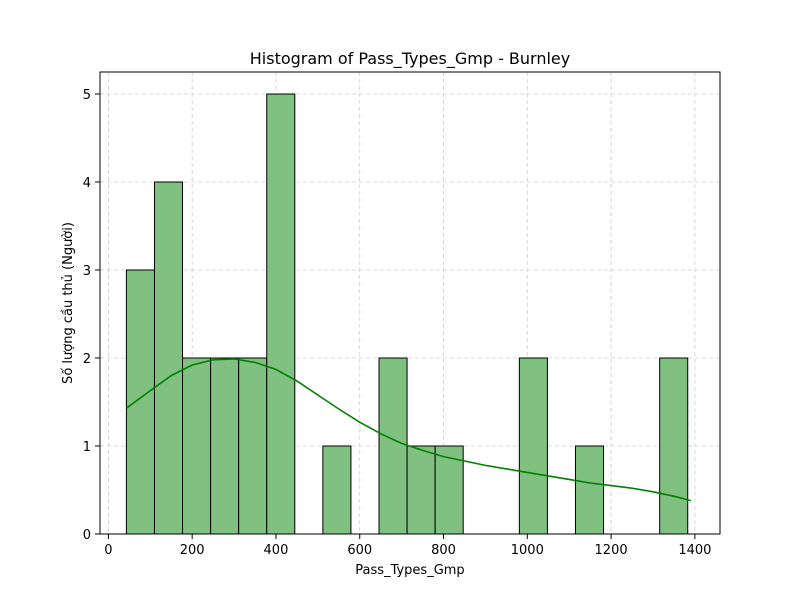  I want to click on y-ticks: 0 1 2 3 4 5, so click(91, 315).